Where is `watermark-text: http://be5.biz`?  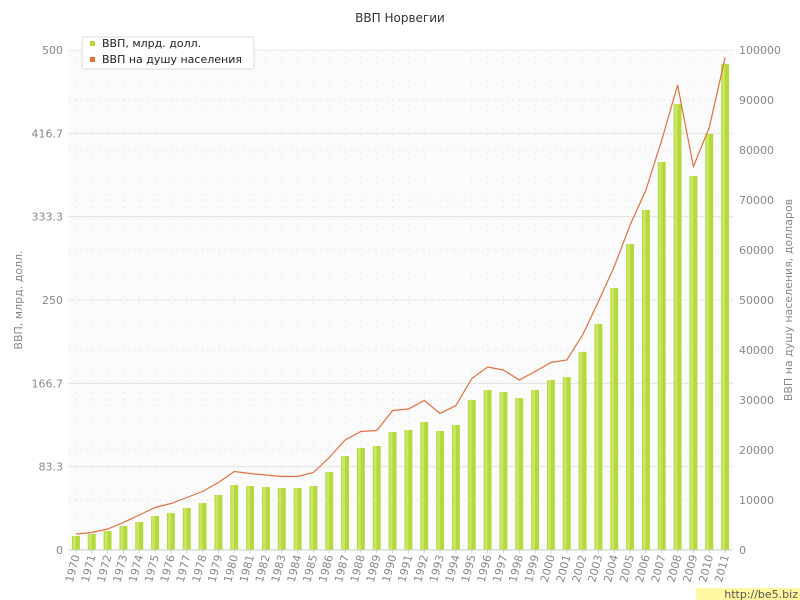
watermark-text: http://be5.biz is located at coordinates (761, 594).